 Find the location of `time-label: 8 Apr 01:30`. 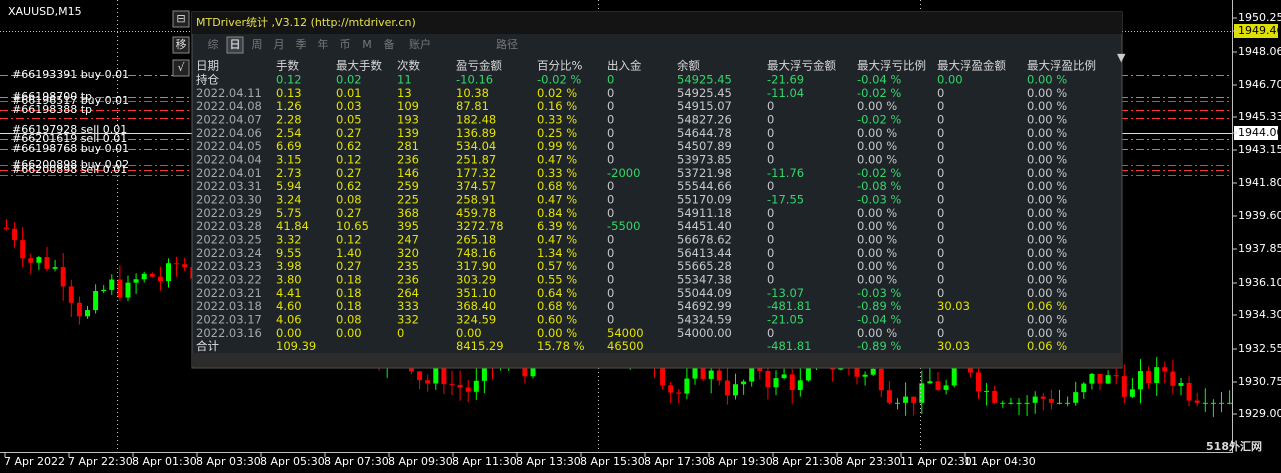

time-label: 8 Apr 01:30 is located at coordinates (164, 461).